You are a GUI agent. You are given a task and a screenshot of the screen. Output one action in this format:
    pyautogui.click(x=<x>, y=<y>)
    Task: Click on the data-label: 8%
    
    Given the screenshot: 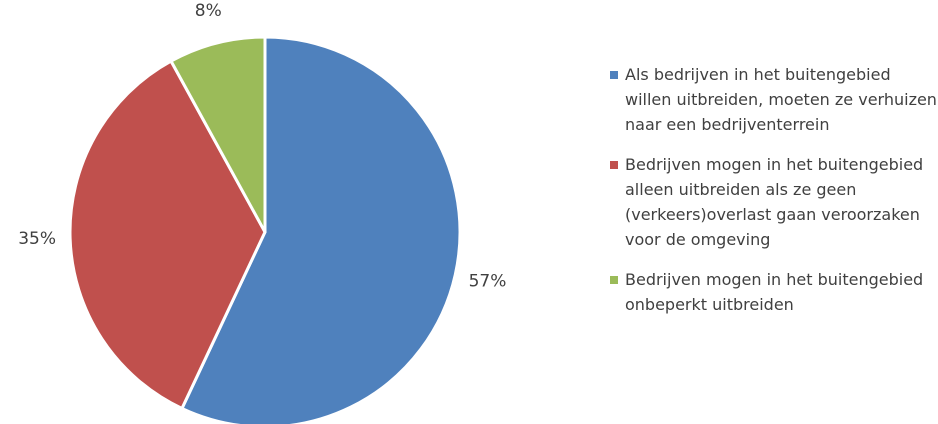 What is the action you would take?
    pyautogui.click(x=208, y=11)
    